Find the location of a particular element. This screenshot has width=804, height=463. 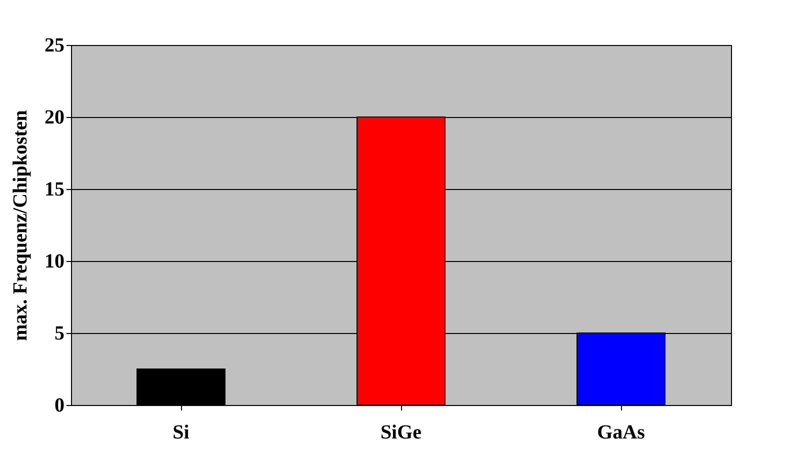

y-axis-title: max. Frequenz/Chipkosten is located at coordinates (21, 225).